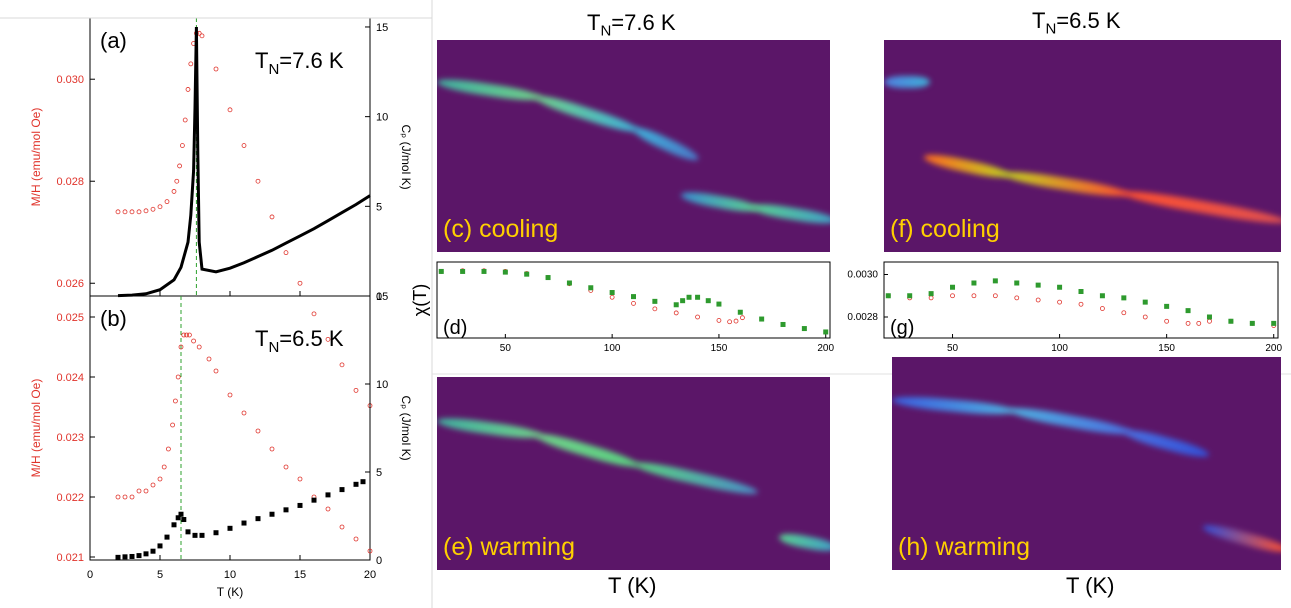  I want to click on x-axis-title: T (K), so click(230, 592).